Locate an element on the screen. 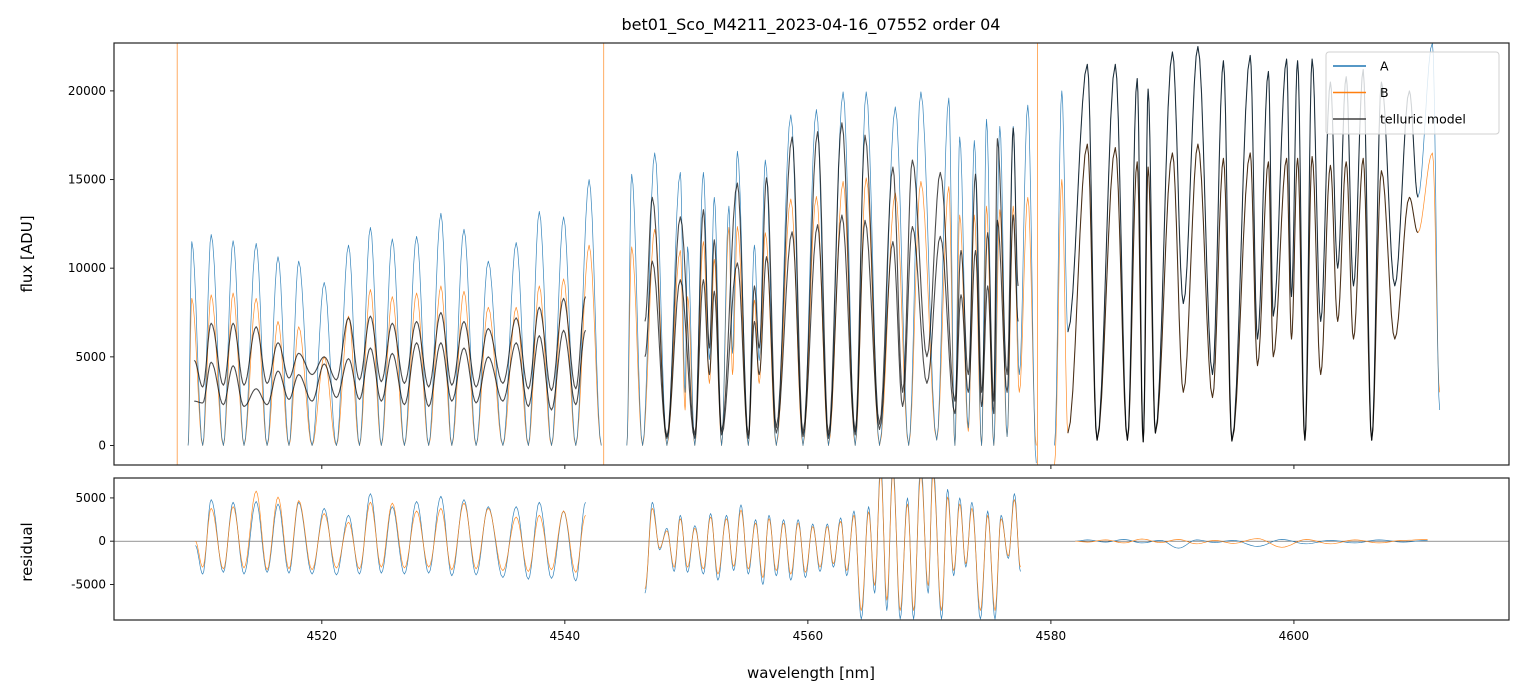  x-axis-label: wavelength [nm] is located at coordinates (811, 673).